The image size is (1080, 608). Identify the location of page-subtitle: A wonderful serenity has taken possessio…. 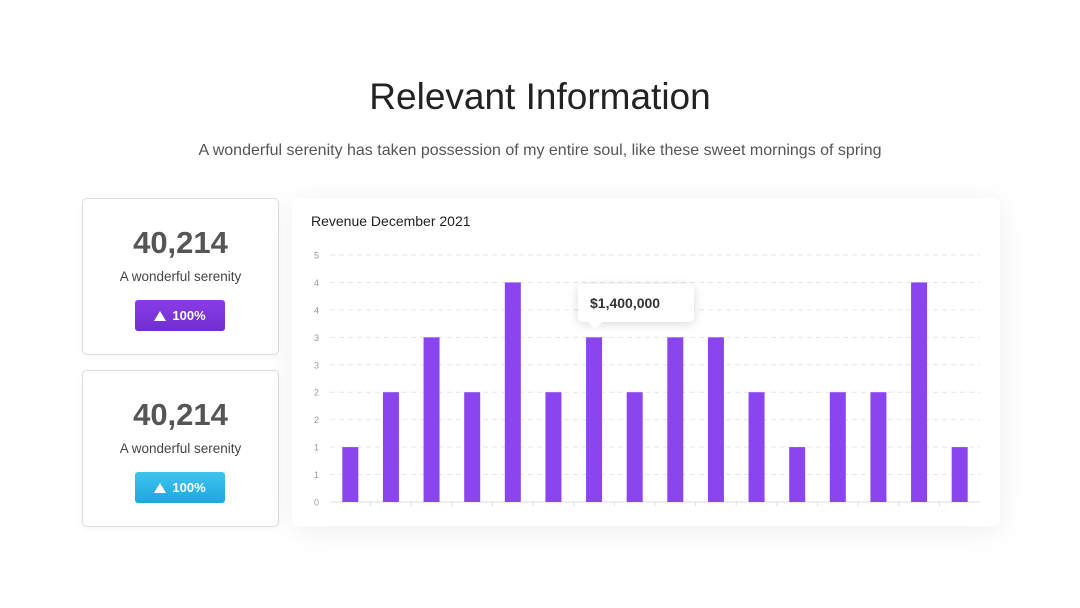
(540, 150).